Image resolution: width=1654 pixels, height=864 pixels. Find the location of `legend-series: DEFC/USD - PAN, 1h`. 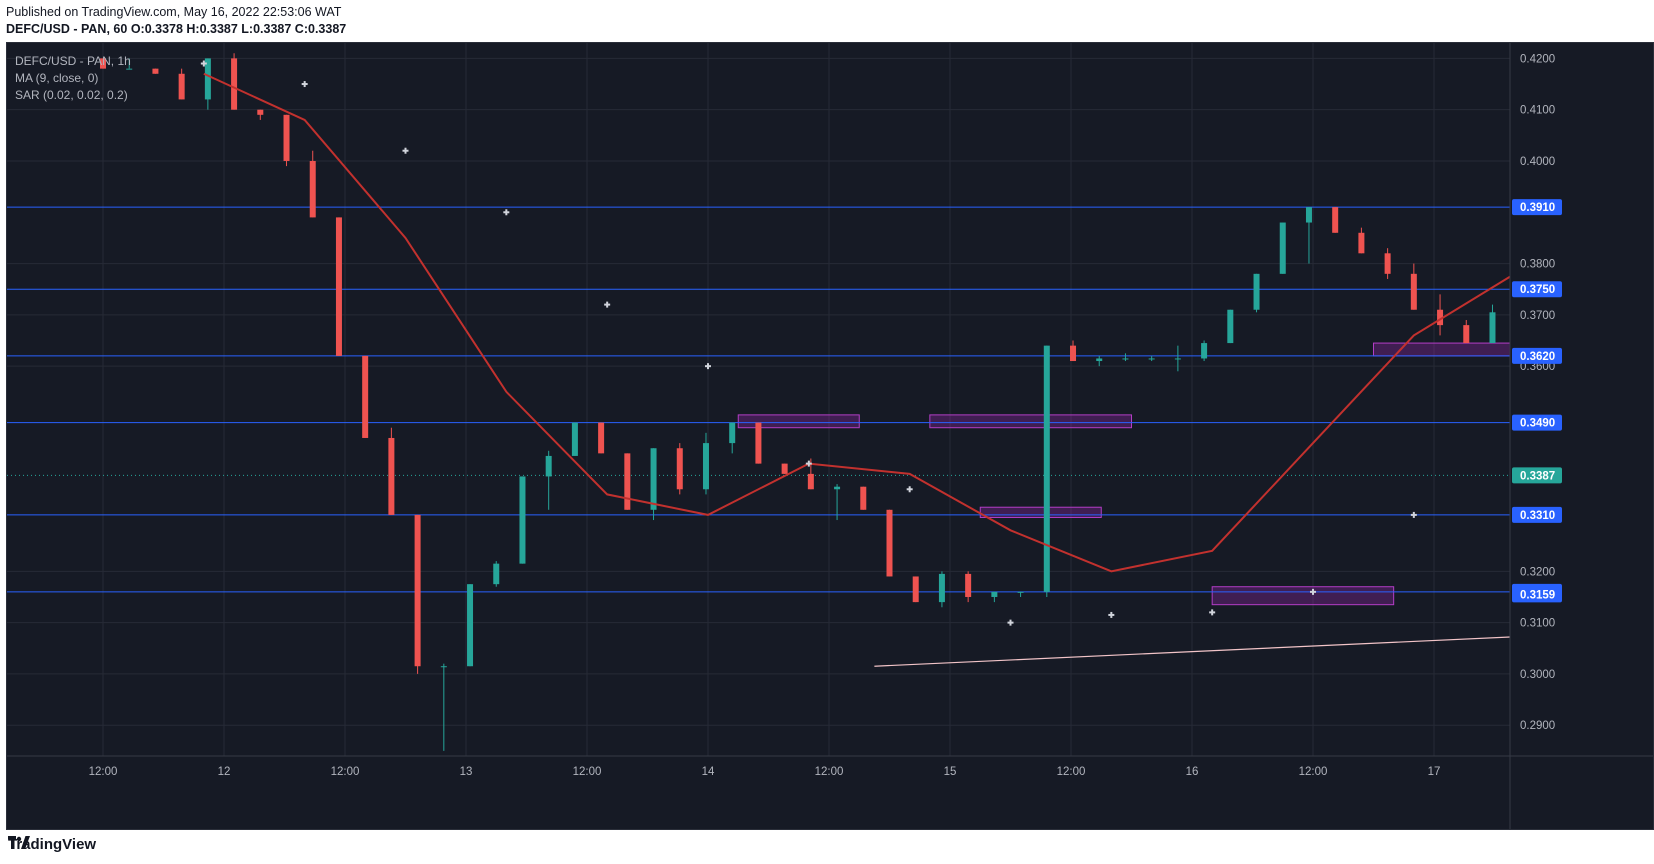

legend-series: DEFC/USD - PAN, 1h is located at coordinates (73, 61).